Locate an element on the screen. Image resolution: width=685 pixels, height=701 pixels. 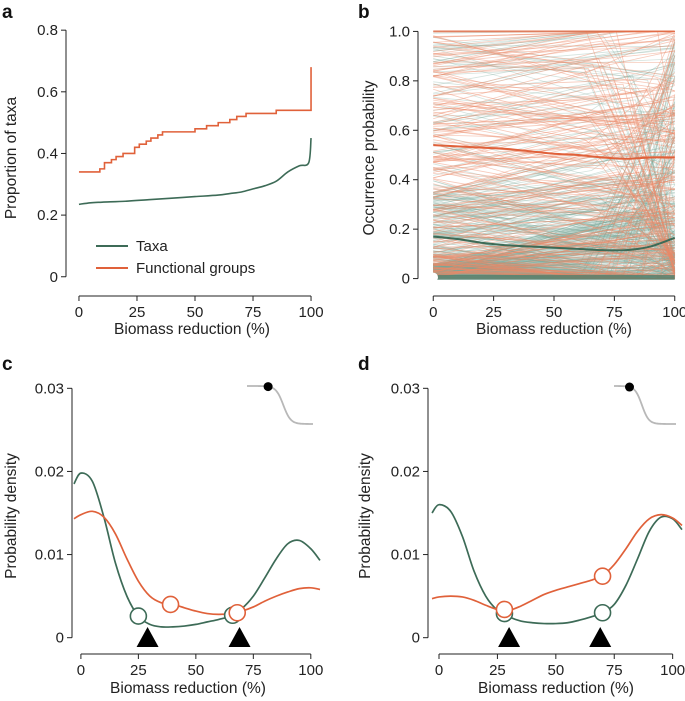
panel-b-individual-curves is located at coordinates (554, 155).